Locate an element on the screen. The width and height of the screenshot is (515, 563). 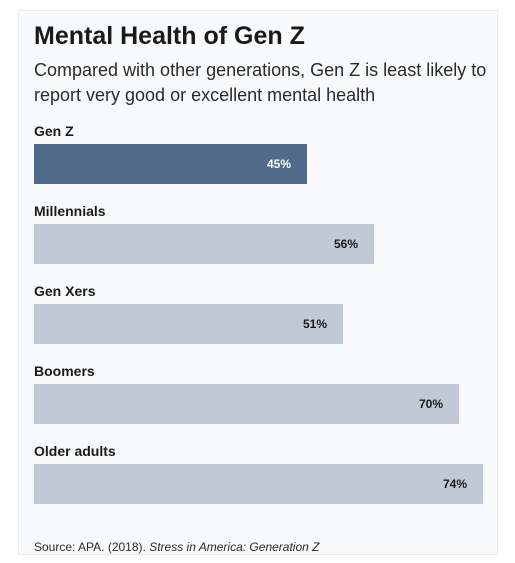
category-label: Gen Xers is located at coordinates (65, 291).